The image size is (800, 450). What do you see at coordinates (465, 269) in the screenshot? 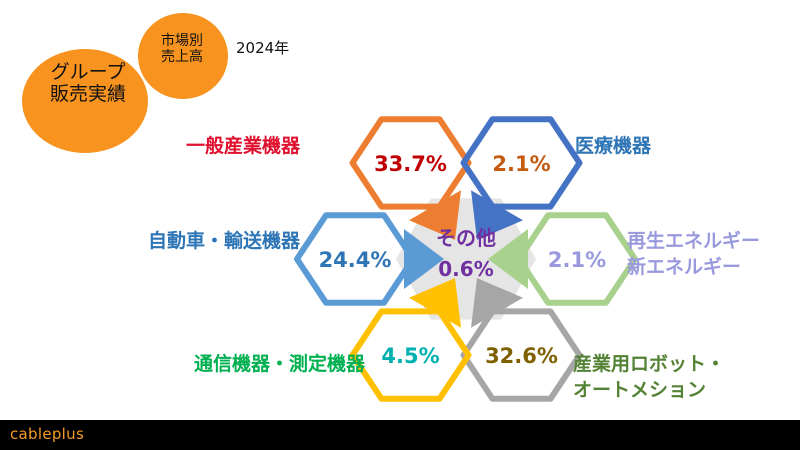
I see `center-value-label: 0.6%` at bounding box center [465, 269].